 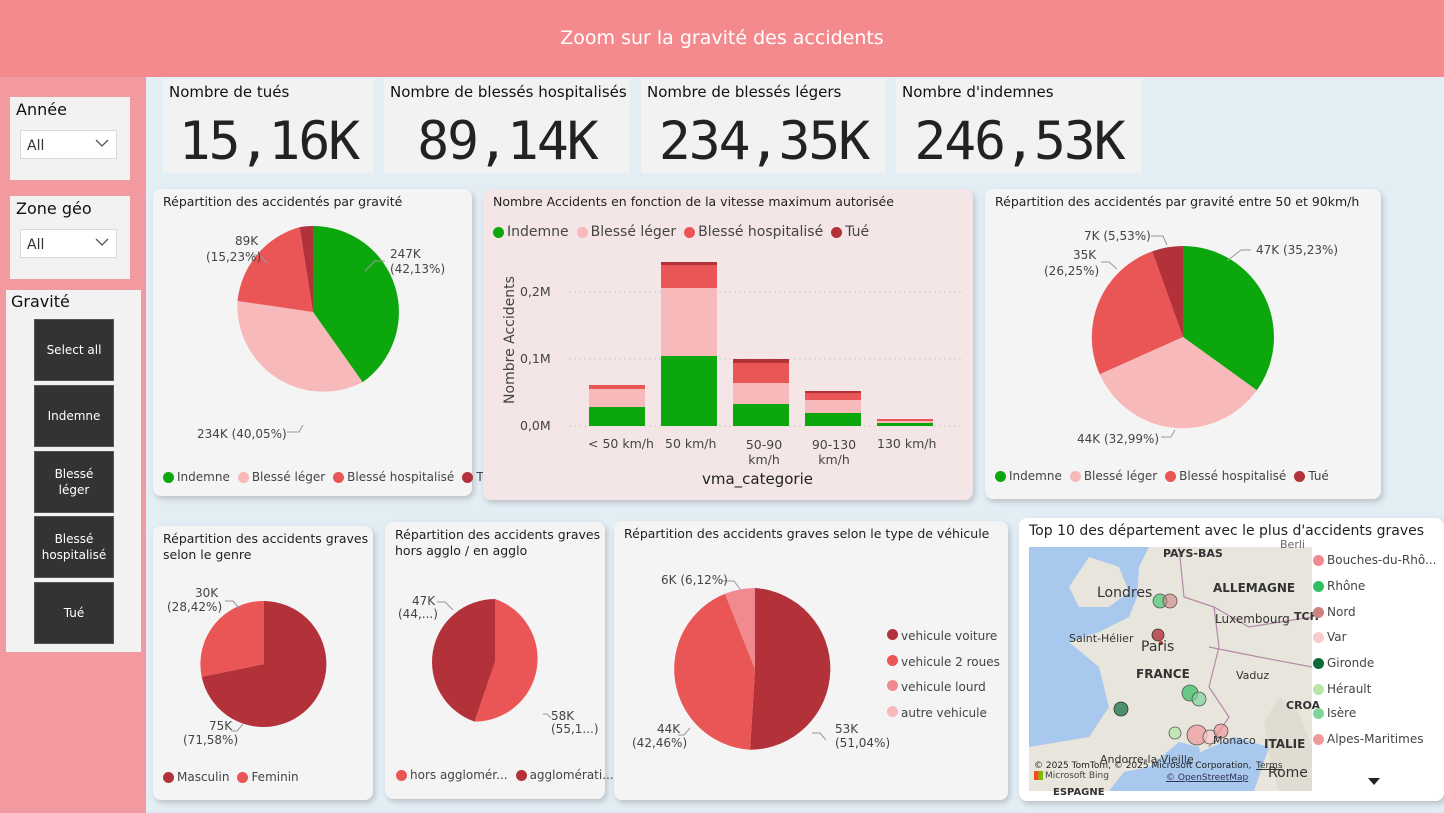 What do you see at coordinates (74, 547) in the screenshot?
I see `gravite-blesse-hospitalise-button: Blessé hospitalisé` at bounding box center [74, 547].